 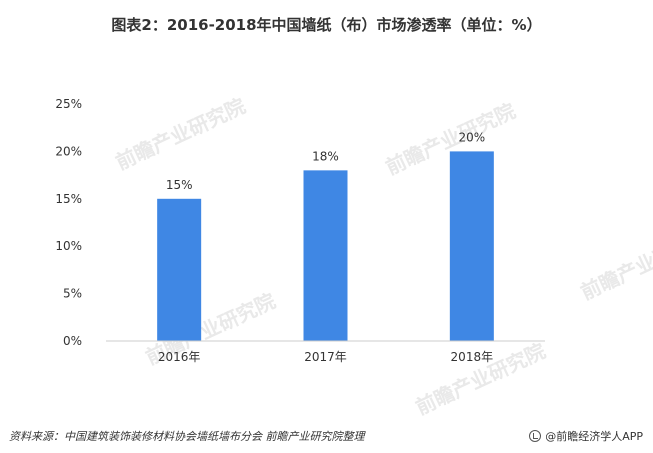 I want to click on chart-title: 图表2：2016-2018年中国墙纸（布）市场渗透率（单位：%）, so click(x=326, y=25).